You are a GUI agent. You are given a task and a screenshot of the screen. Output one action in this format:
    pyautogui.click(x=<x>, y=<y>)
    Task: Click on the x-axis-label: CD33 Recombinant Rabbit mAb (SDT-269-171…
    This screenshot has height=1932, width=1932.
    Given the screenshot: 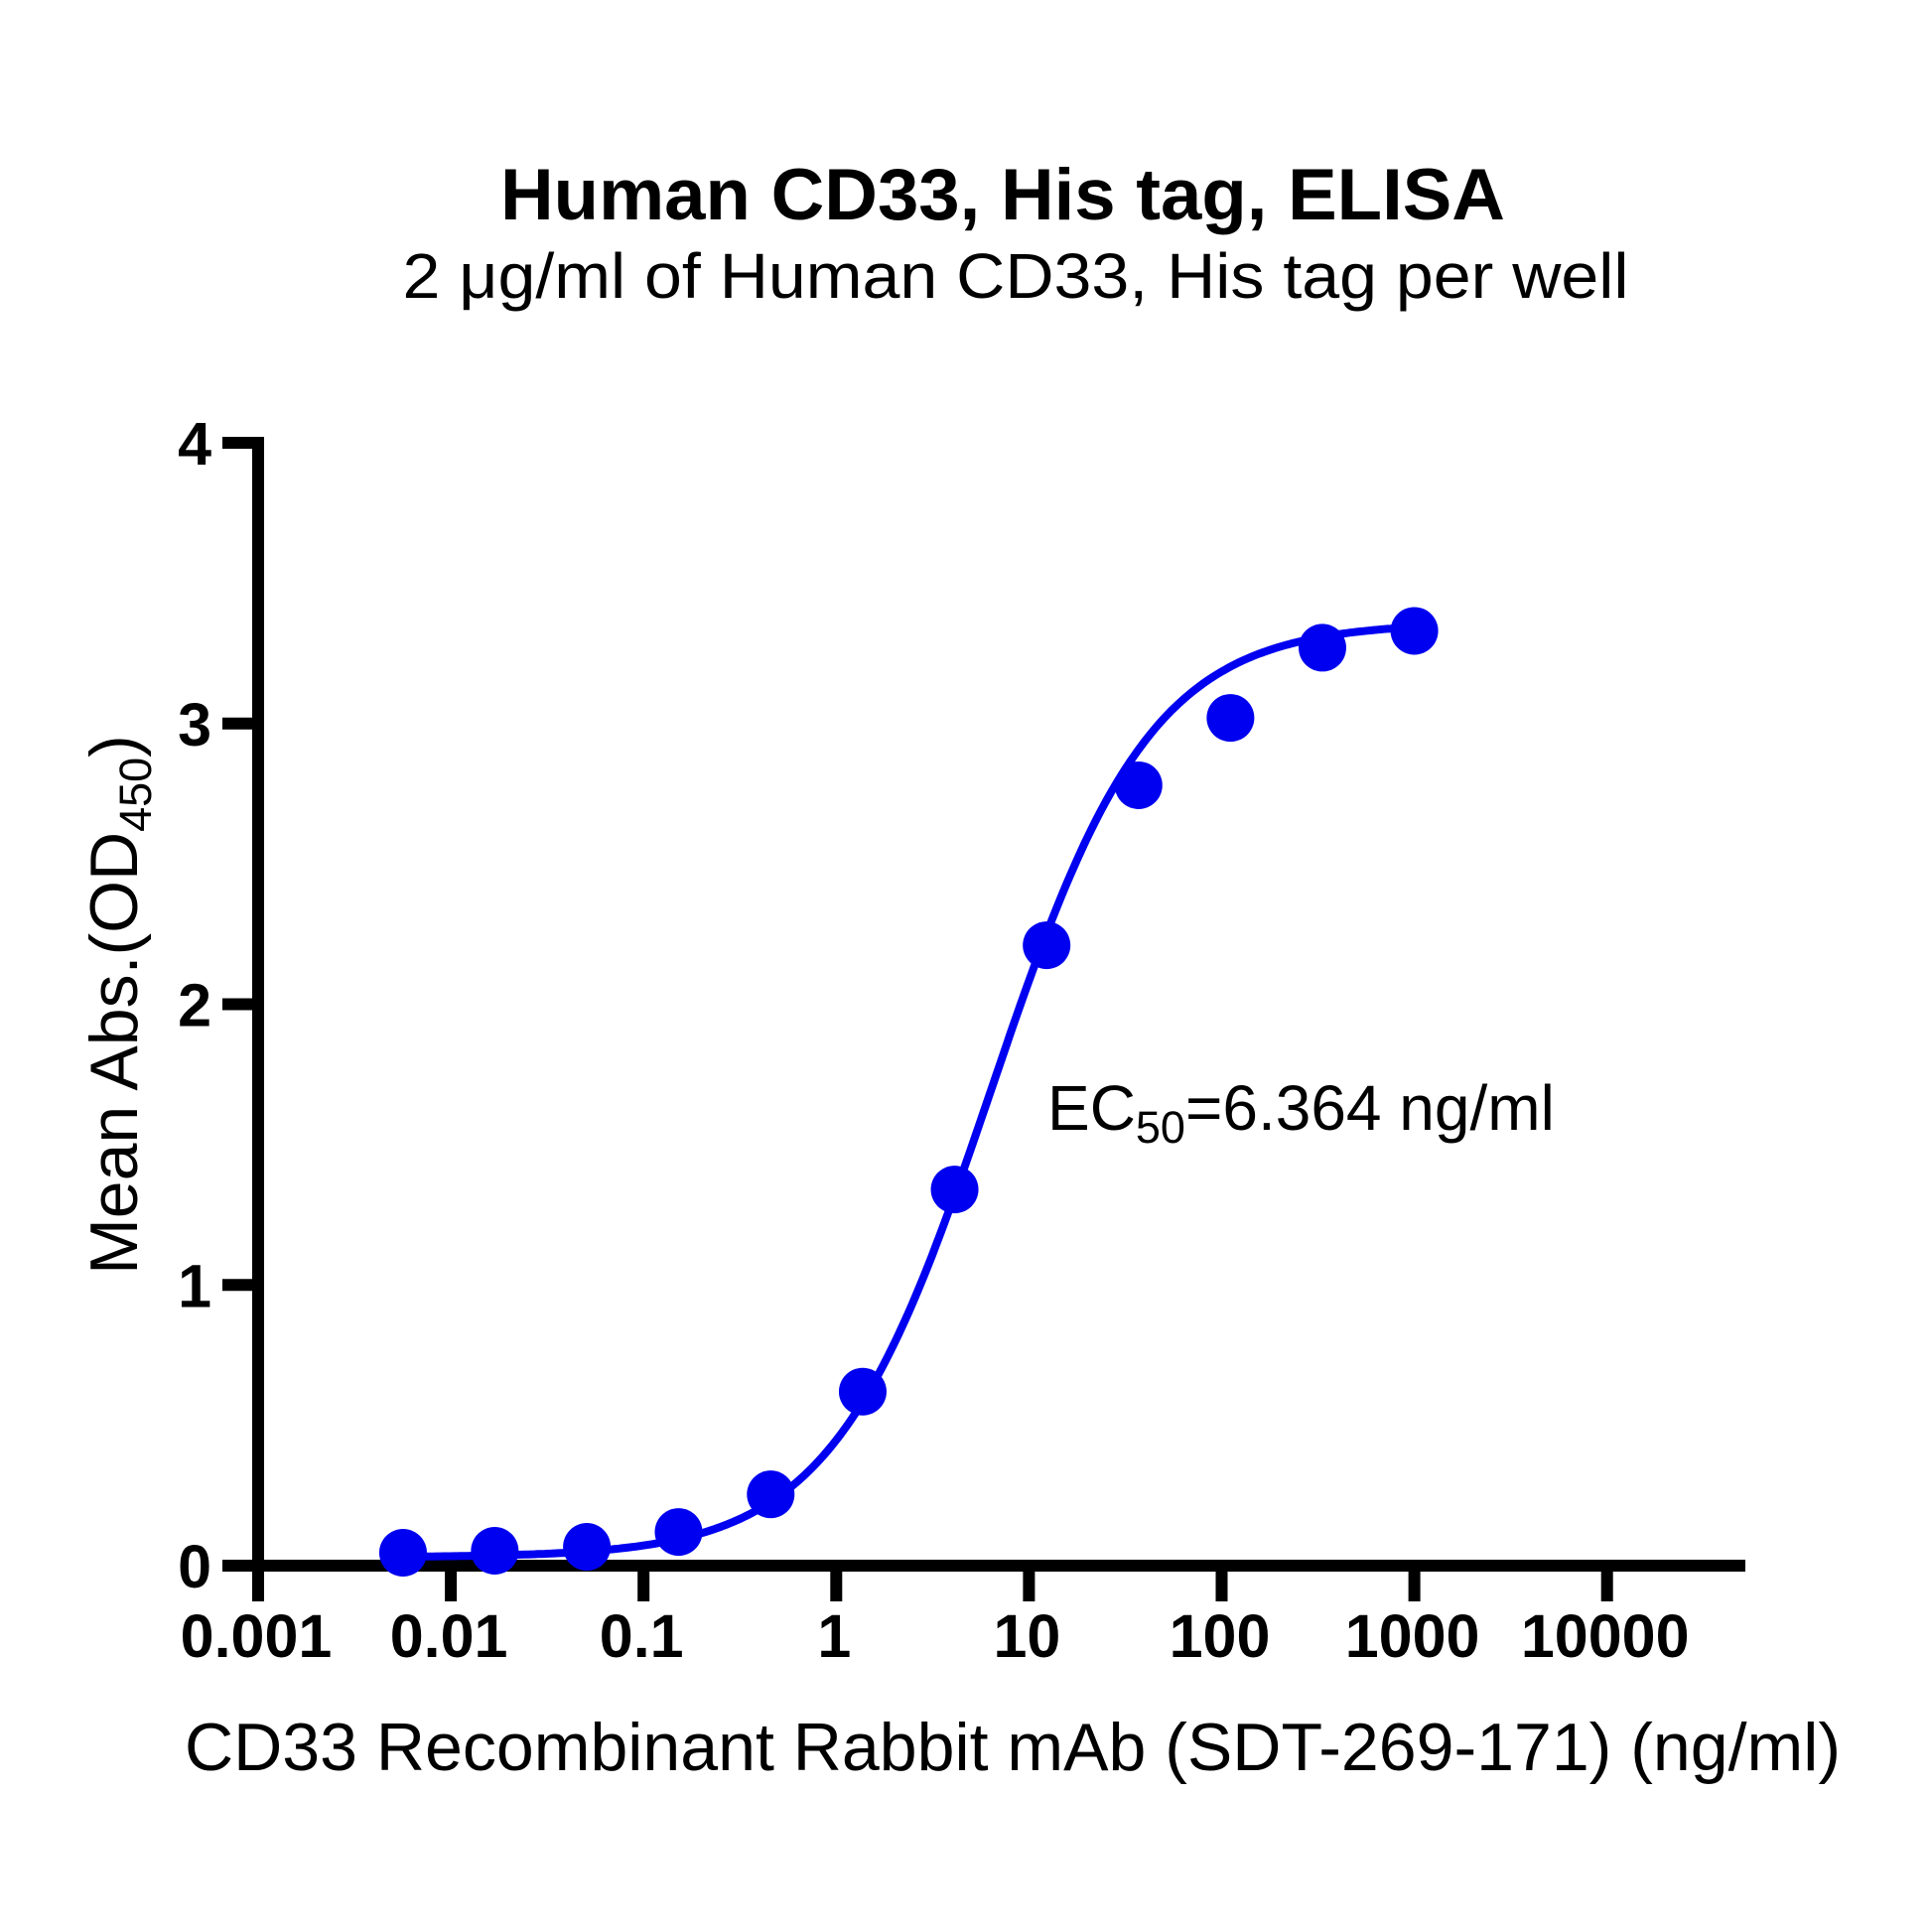 What is the action you would take?
    pyautogui.click(x=1013, y=1748)
    